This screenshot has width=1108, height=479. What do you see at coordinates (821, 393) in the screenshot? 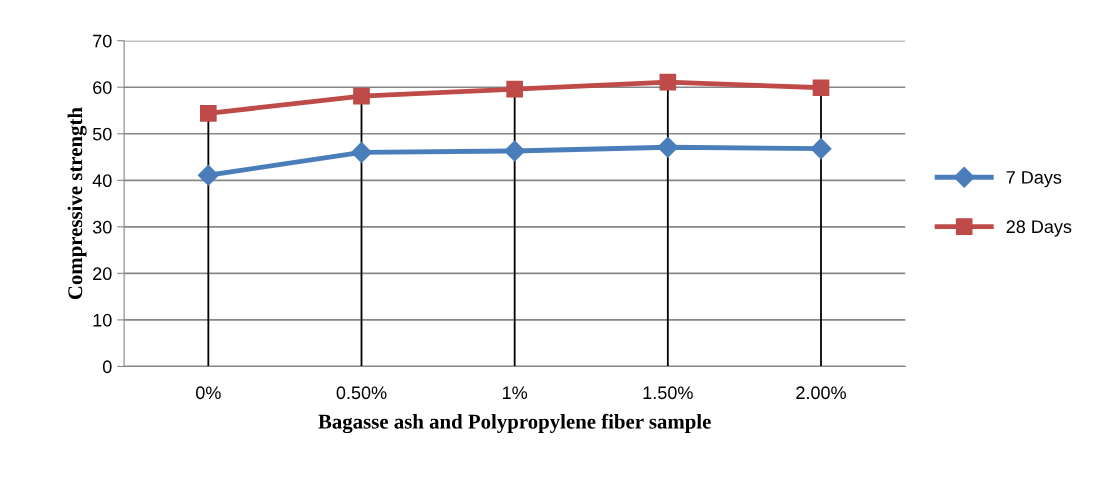
I see `x-tick-label: 2.00%` at bounding box center [821, 393].